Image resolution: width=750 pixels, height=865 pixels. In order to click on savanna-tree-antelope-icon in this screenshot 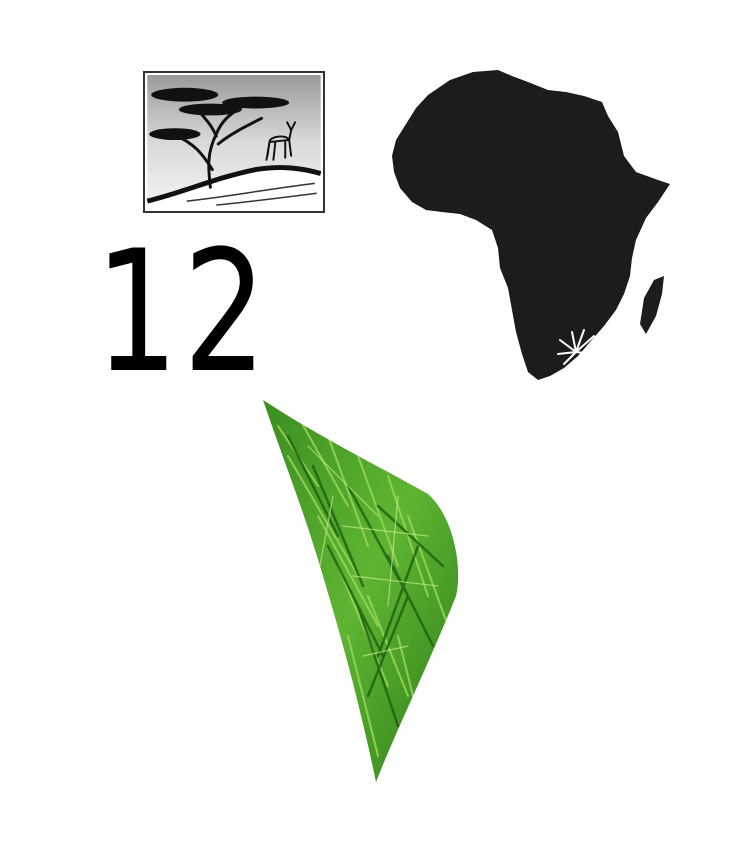, I will do `click(234, 142)`.